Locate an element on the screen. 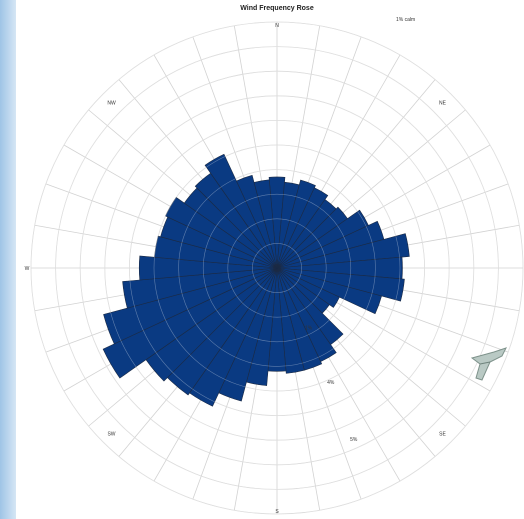 This screenshot has width=524, height=519. ring-label: 5% is located at coordinates (354, 440).